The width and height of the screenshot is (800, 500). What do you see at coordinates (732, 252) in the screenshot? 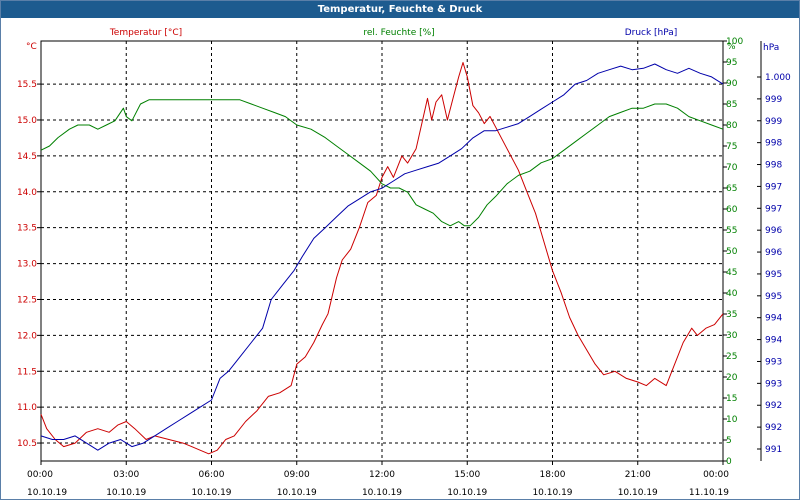
I see `humidity-tick-label: 50` at bounding box center [732, 252].